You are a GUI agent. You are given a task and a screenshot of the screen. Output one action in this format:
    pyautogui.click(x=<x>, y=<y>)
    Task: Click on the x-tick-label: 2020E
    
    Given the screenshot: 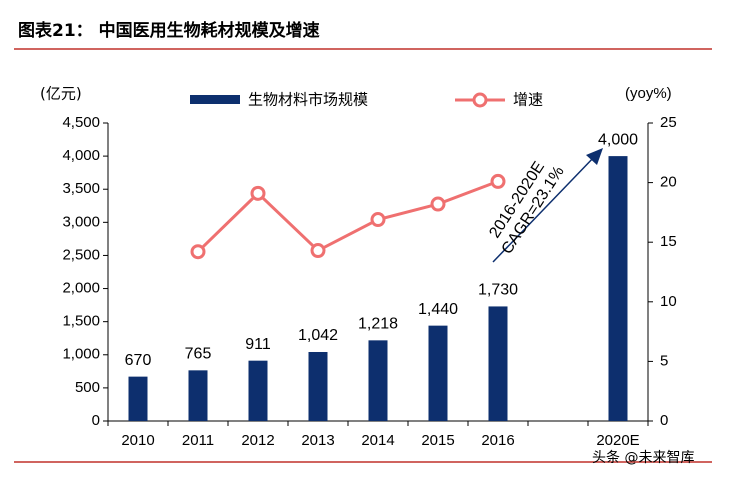 What is the action you would take?
    pyautogui.click(x=617, y=440)
    